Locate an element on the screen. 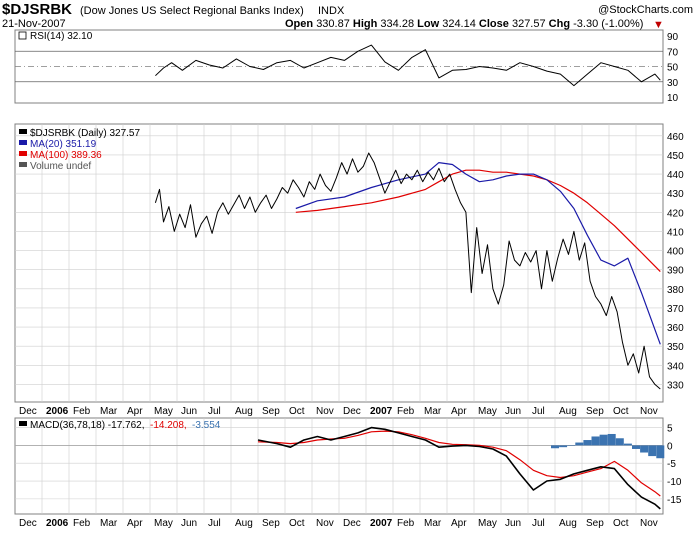 The image size is (700, 535). chg-label: Chg is located at coordinates (559, 24).